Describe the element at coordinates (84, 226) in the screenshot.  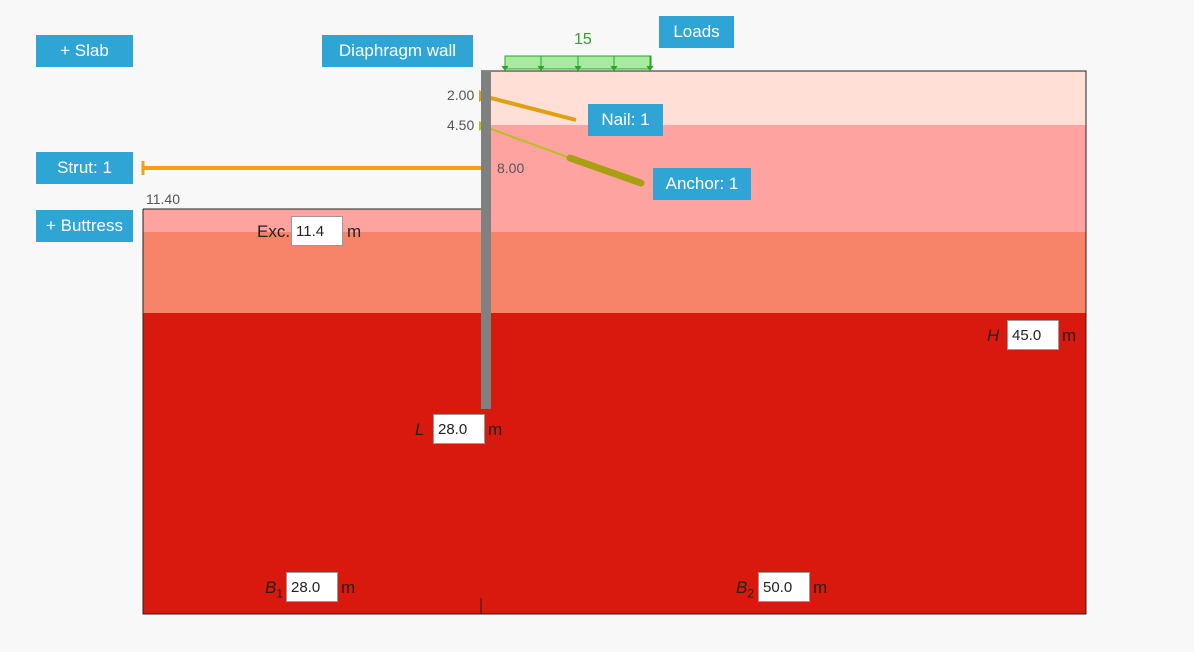
I see `add-buttress-button: + Buttress` at that location.